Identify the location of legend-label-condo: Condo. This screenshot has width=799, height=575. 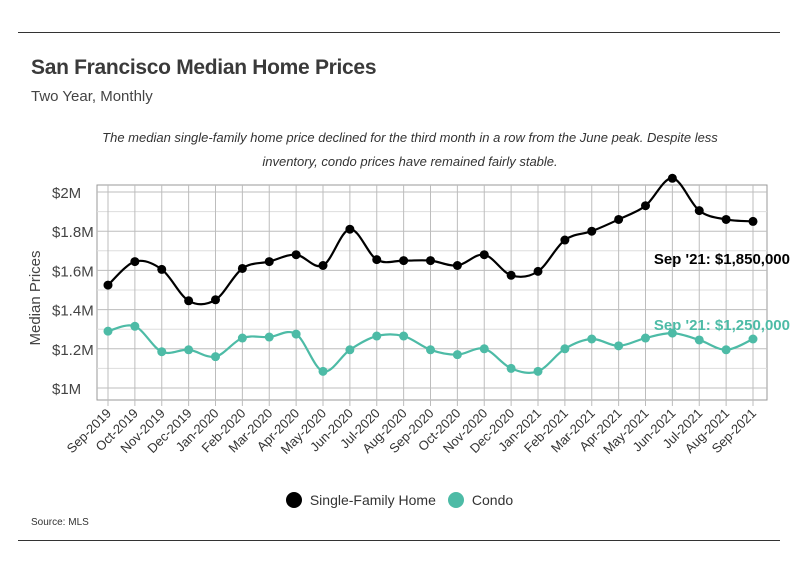
(492, 500).